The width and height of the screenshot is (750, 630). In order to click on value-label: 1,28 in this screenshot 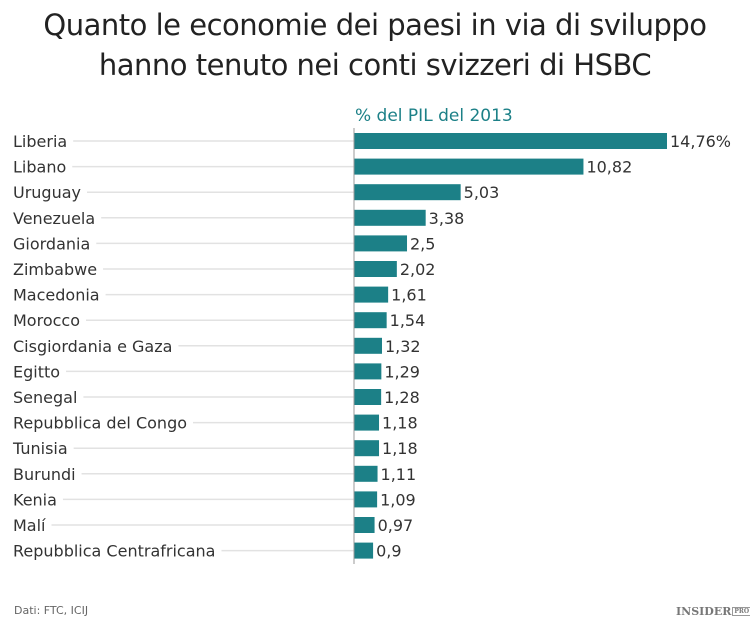, I will do `click(402, 397)`.